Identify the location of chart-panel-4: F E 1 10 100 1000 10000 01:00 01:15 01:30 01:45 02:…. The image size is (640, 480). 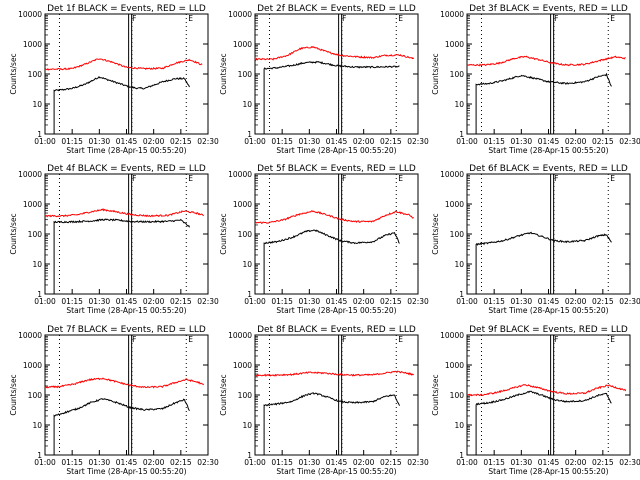
(114, 239).